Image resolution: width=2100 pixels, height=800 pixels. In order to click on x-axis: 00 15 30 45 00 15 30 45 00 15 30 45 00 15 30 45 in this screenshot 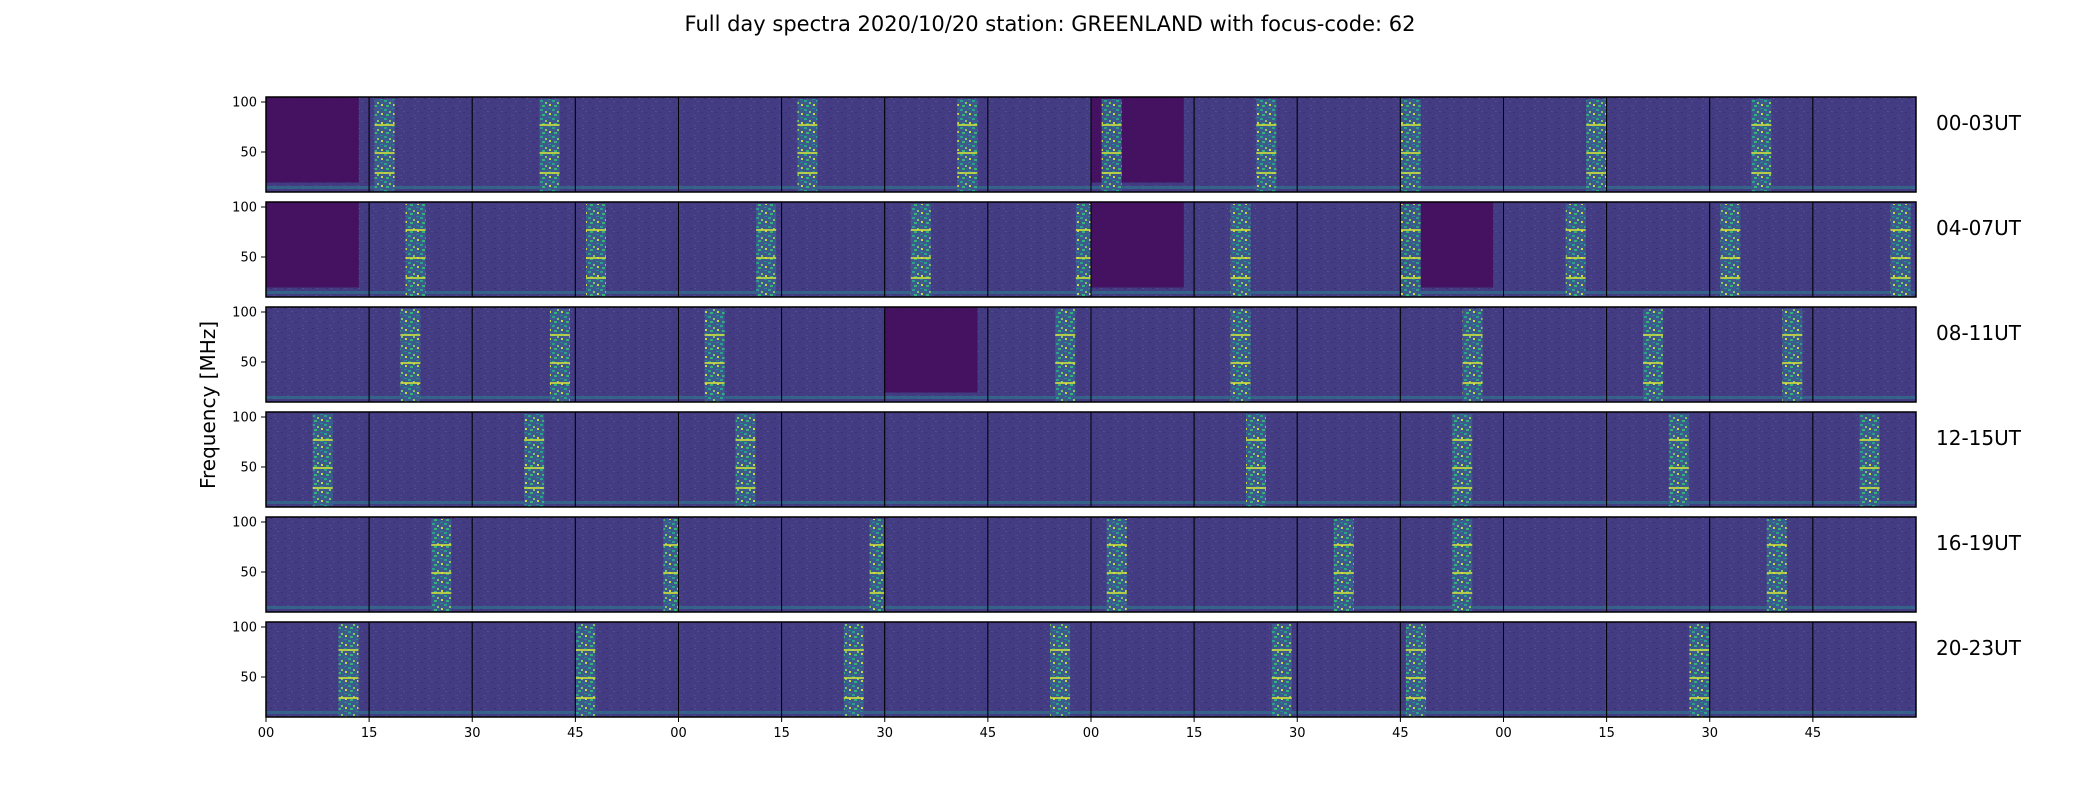, I will do `click(1039, 729)`.